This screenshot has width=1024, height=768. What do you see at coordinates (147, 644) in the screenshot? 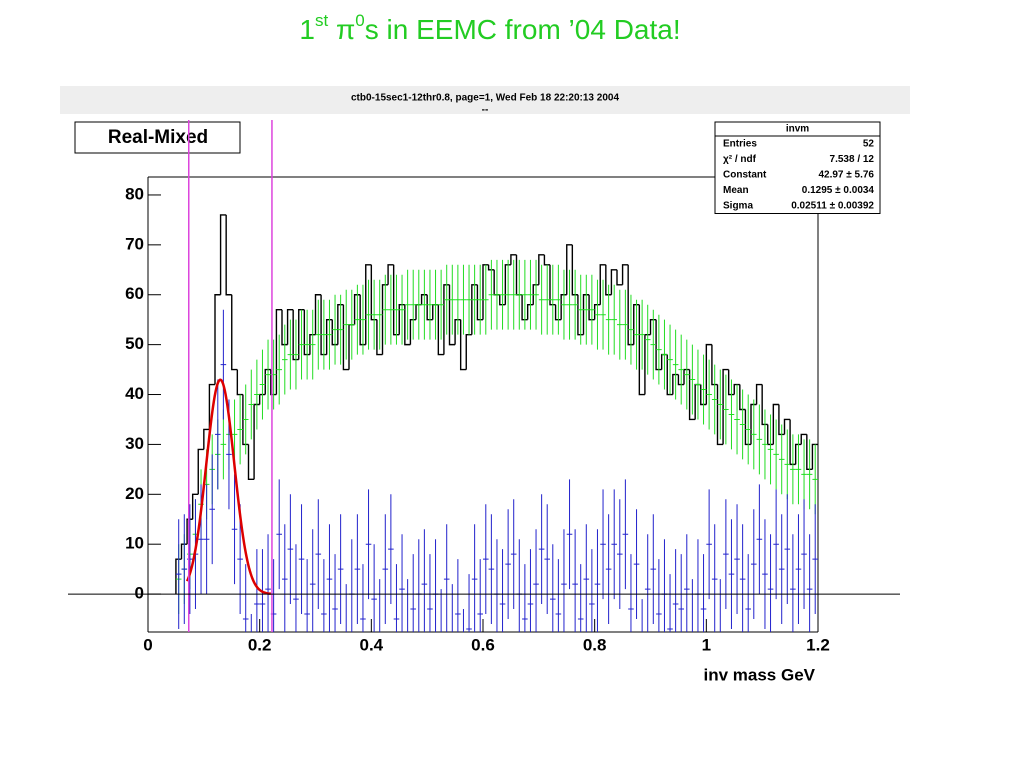
I see `x-tick-label: 0` at bounding box center [147, 644].